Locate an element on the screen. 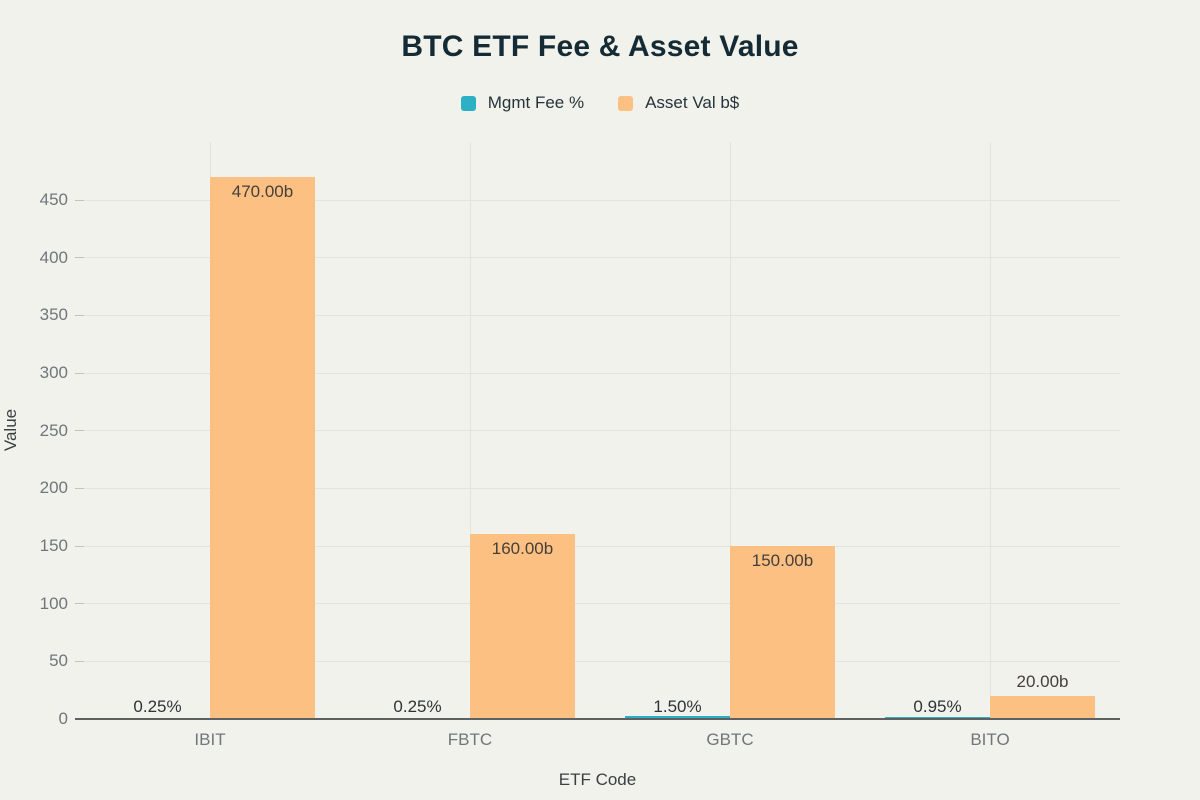  chart-title: BTC ETF Fee & Asset Value is located at coordinates (600, 46).